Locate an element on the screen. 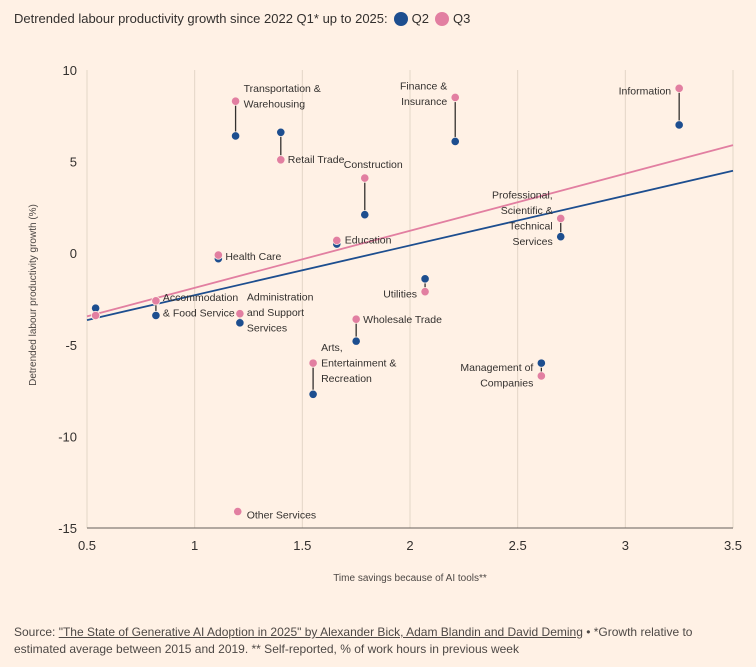  legend-label-q2: Q2 is located at coordinates (420, 18).